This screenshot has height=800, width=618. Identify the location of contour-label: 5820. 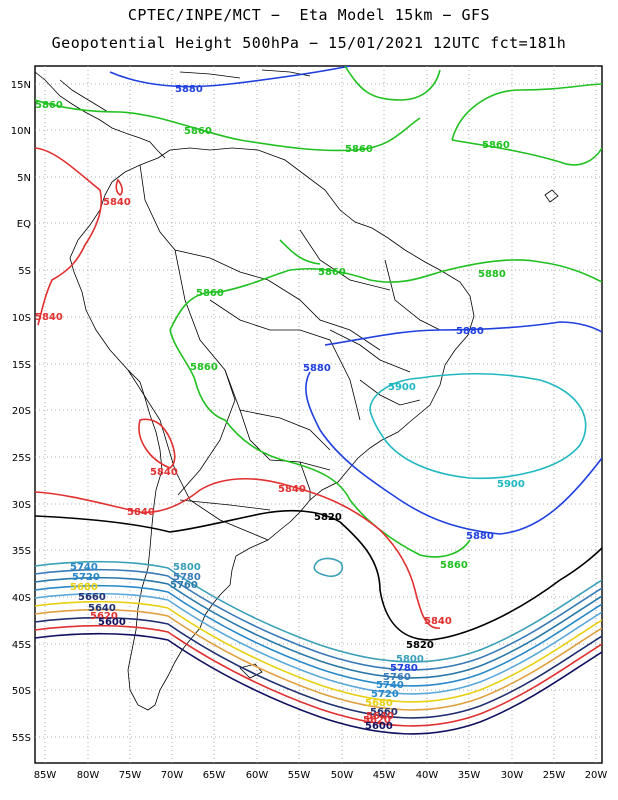
(420, 645).